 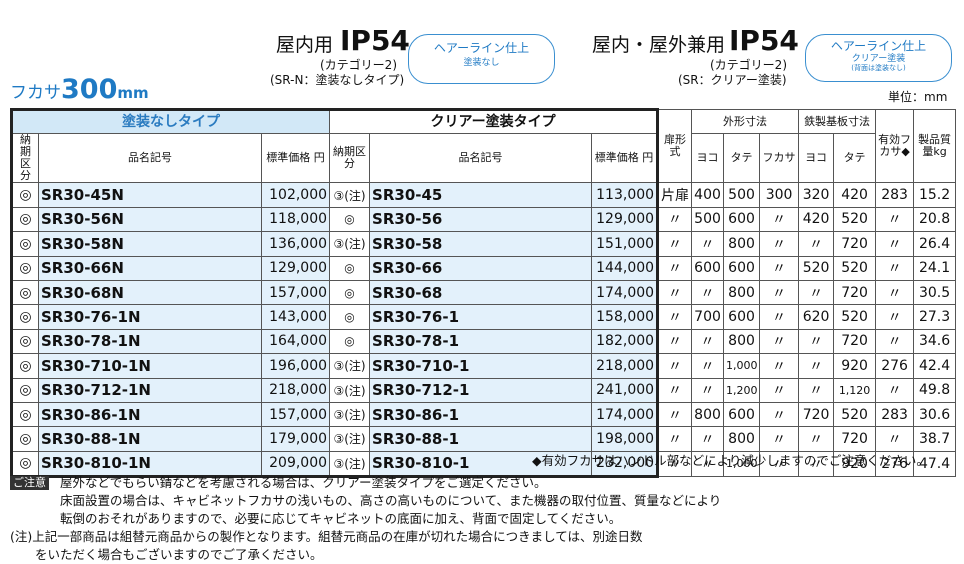 What do you see at coordinates (935, 317) in the screenshot?
I see `cell: 27.3` at bounding box center [935, 317].